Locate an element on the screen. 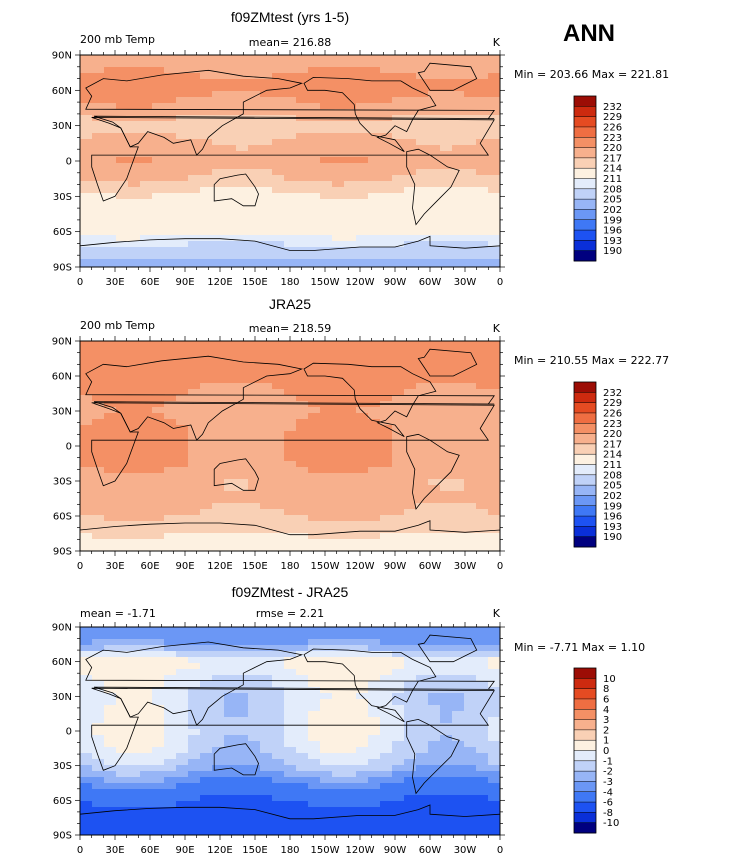  colorbar-label: 229 is located at coordinates (612, 117).